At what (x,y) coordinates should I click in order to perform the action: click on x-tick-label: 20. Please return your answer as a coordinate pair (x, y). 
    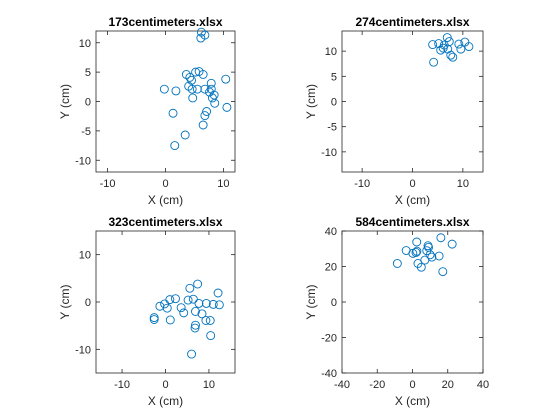
    Looking at the image, I should click on (448, 385).